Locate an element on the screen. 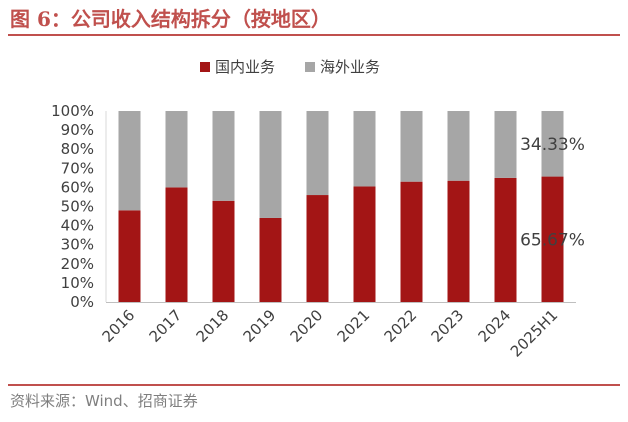 The image size is (628, 422). y-axis: 0%10%20%30%40%50% 60%70%80%90%100% is located at coordinates (79, 206).